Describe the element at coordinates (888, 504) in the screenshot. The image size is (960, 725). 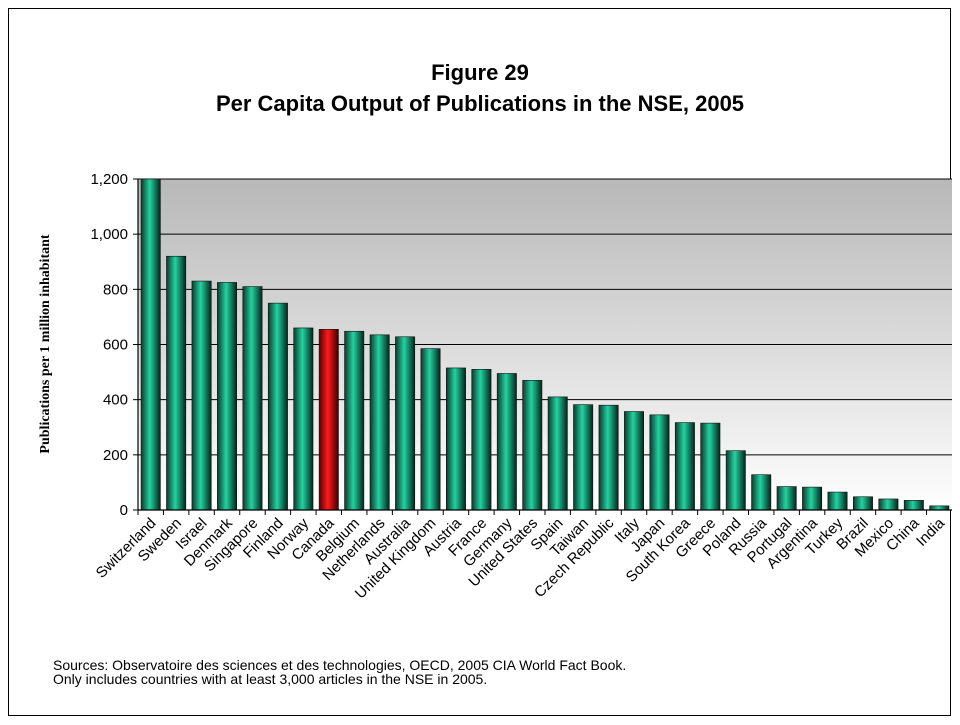
I see `bar-mexico` at that location.